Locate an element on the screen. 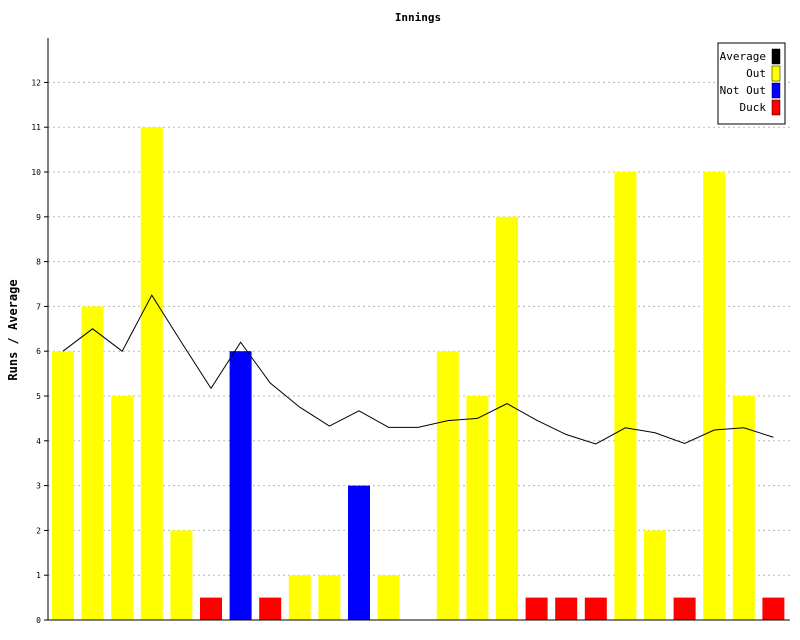 Image resolution: width=800 pixels, height=640 pixels. y-tick-label: 7 is located at coordinates (38, 306).